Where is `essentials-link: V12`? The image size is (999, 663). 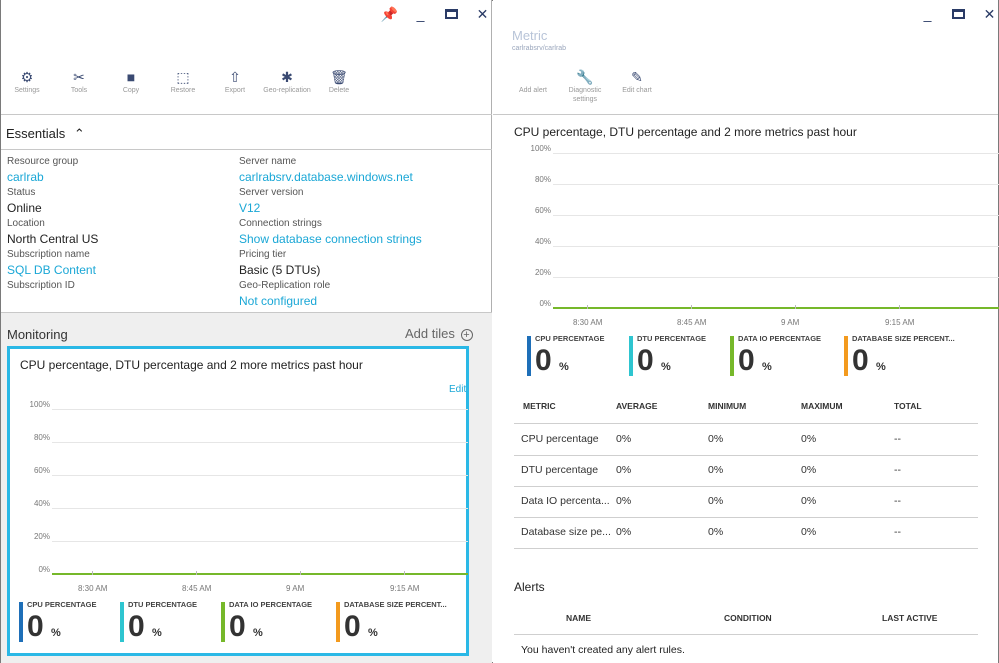 essentials-link: V12 is located at coordinates (250, 208).